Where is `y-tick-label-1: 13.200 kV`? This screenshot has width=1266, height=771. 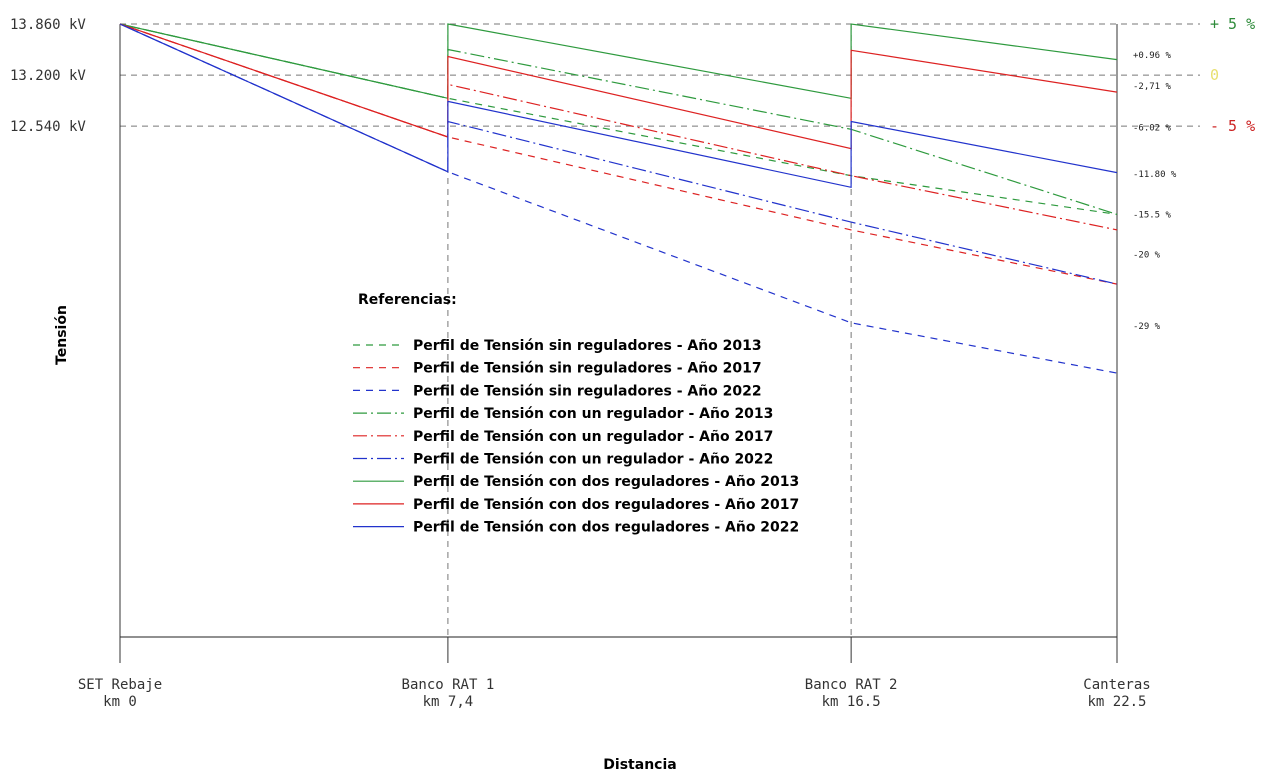
y-tick-label-1: 13.200 kV is located at coordinates (48, 76).